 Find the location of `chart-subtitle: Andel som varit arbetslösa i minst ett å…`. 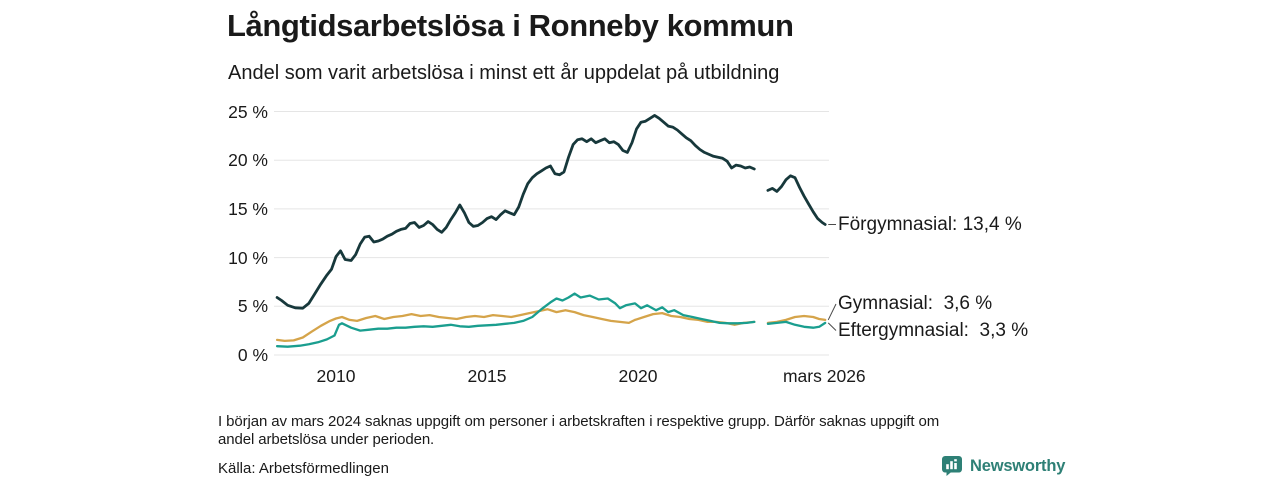

chart-subtitle: Andel som varit arbetslösa i minst ett å… is located at coordinates (504, 73).